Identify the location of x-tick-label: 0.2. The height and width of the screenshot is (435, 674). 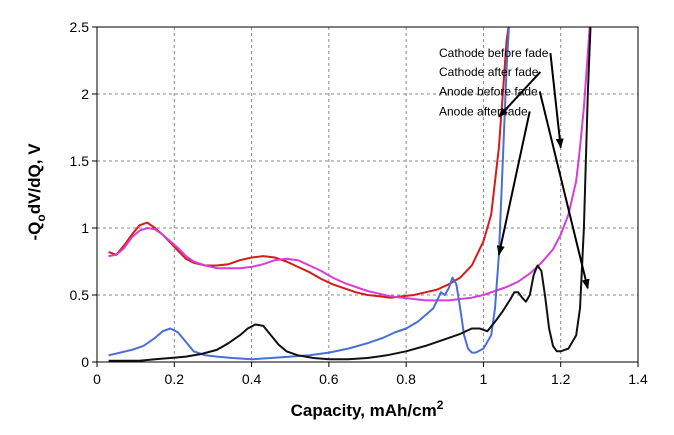
(175, 379).